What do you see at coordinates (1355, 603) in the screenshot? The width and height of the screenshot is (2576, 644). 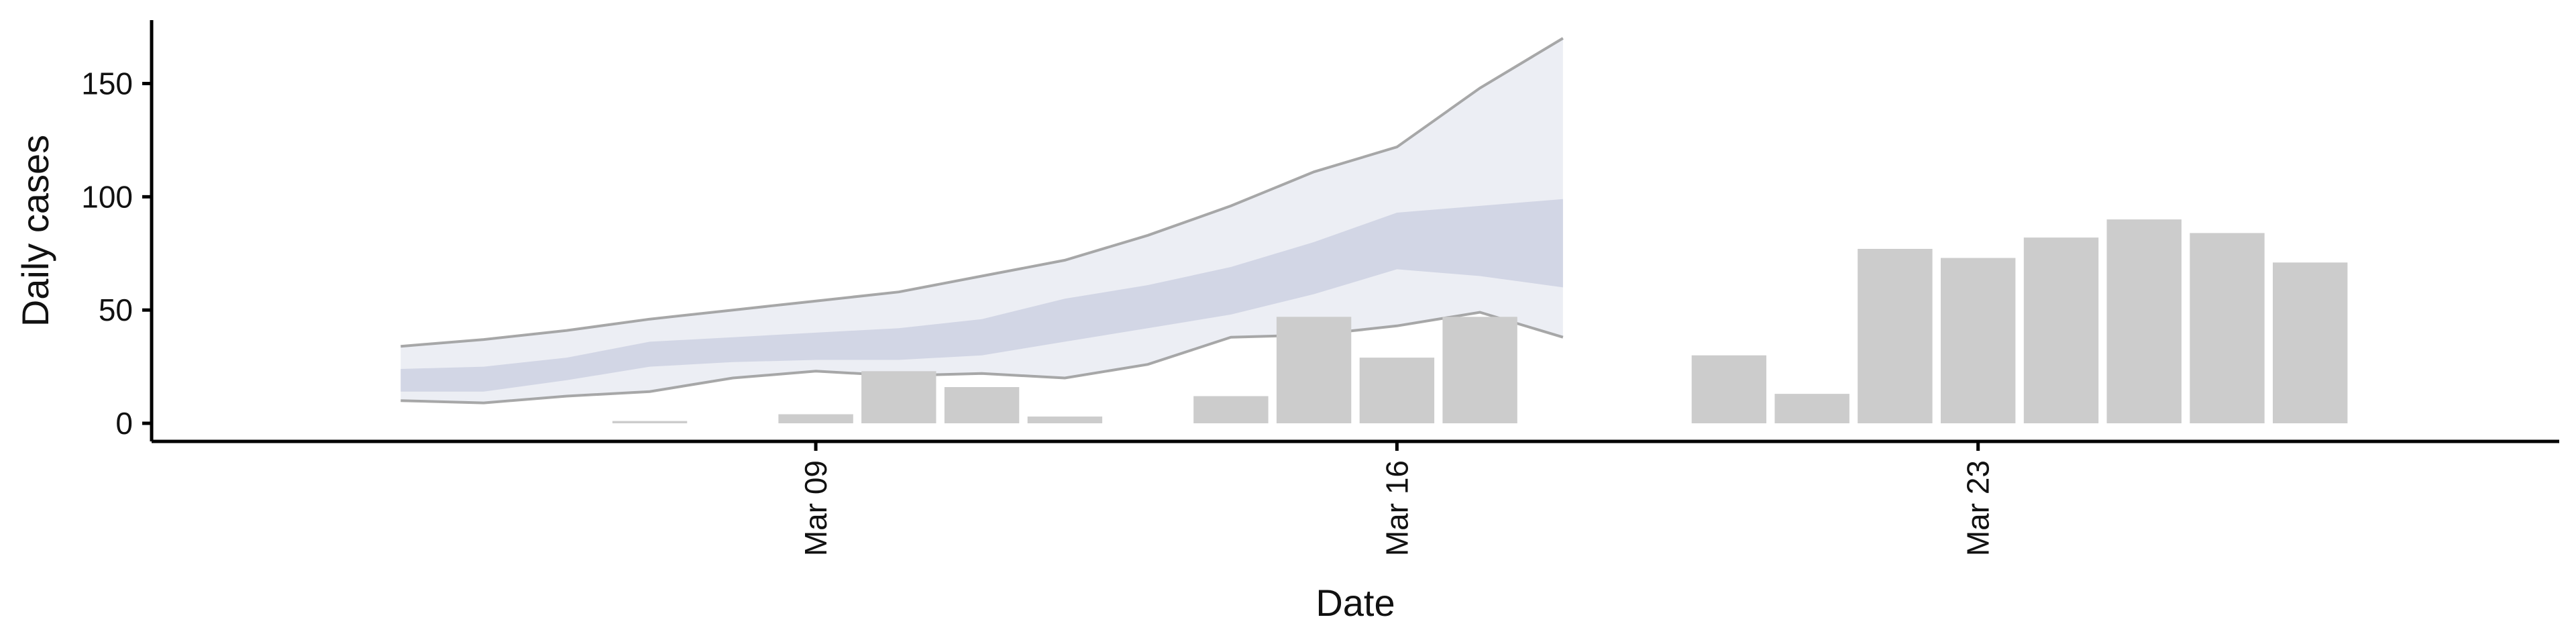 I see `x-axis-title: Date` at bounding box center [1355, 603].